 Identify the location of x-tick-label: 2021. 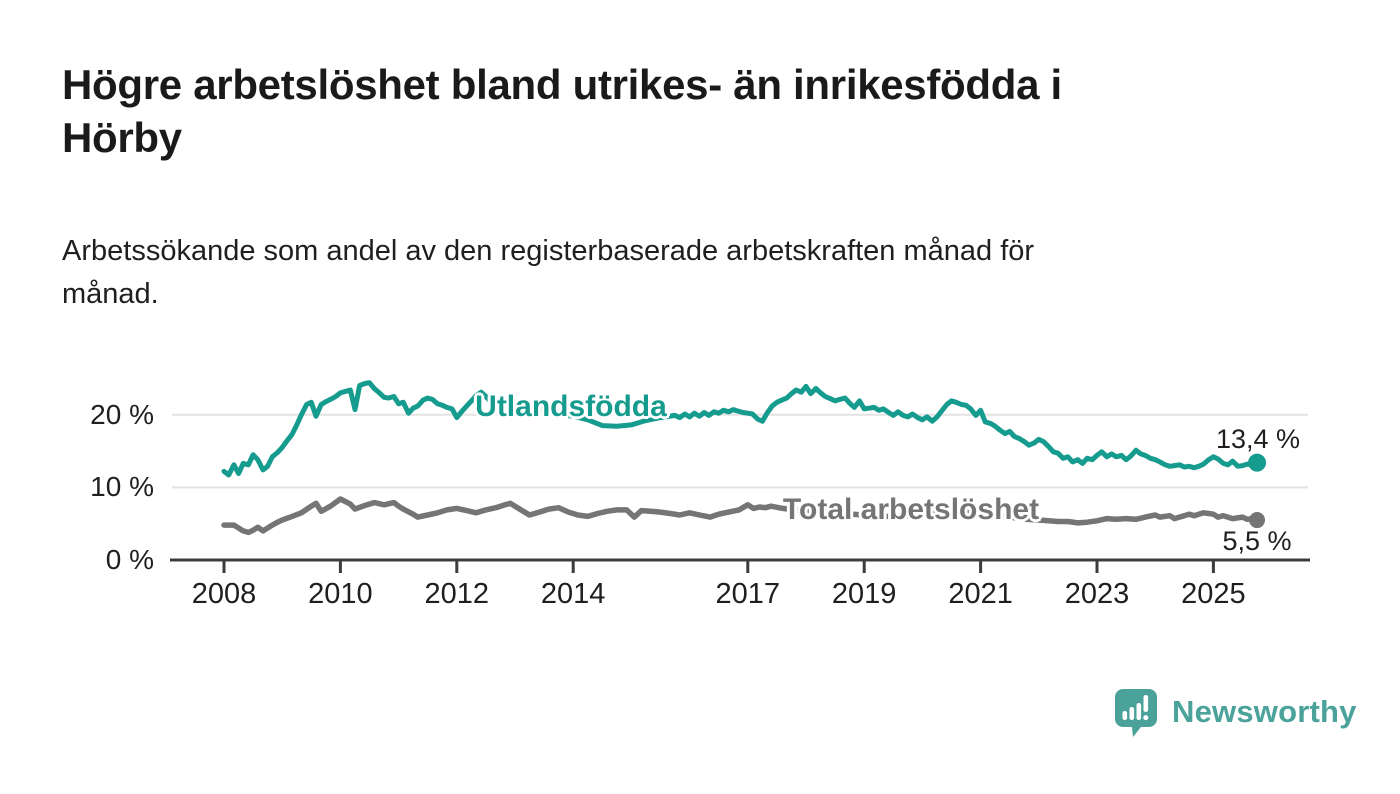
(980, 594).